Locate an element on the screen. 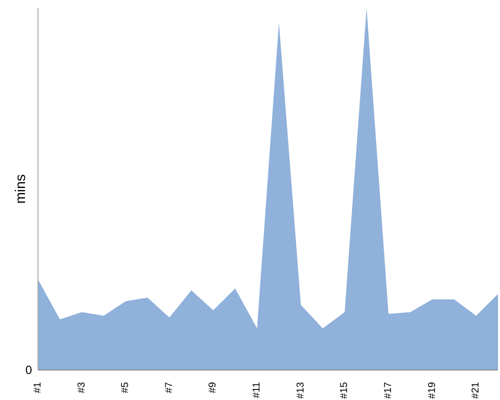 Image resolution: width=500 pixels, height=400 pixels. x-tick-label: #1 is located at coordinates (38, 388).